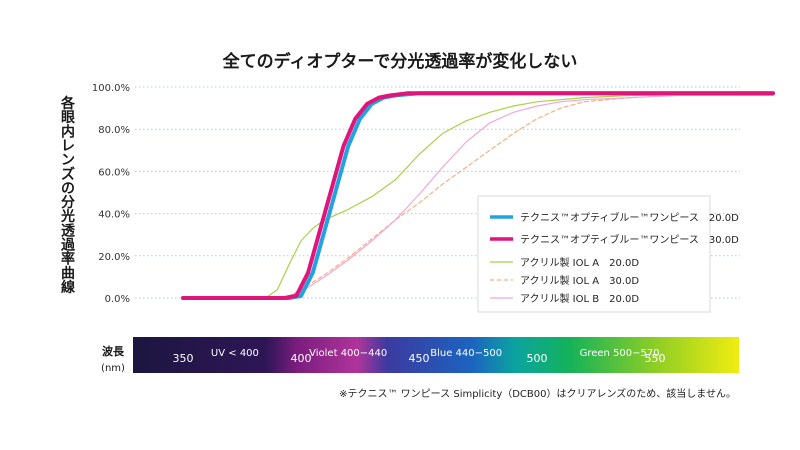 The height and width of the screenshot is (450, 800). What do you see at coordinates (537, 358) in the screenshot?
I see `x-tick-label: 500` at bounding box center [537, 358].